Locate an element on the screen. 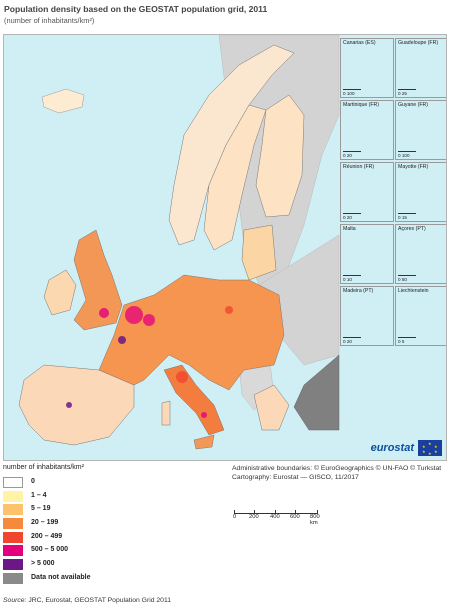  inset-scale: 0 25 is located at coordinates (407, 92).